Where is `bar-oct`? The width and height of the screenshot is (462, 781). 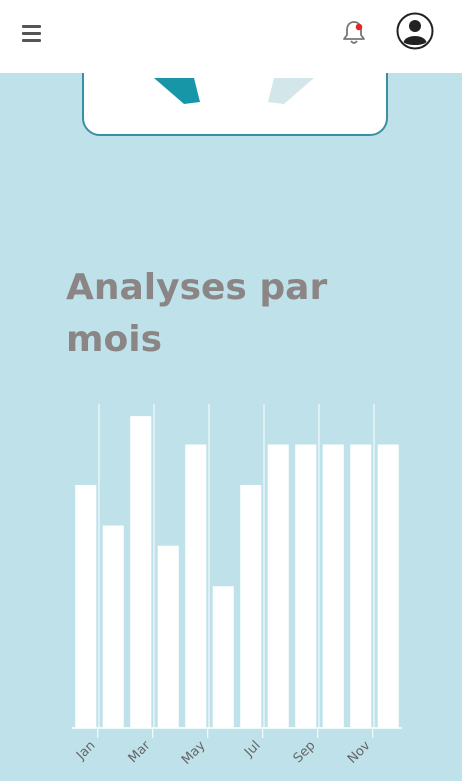
bar-oct is located at coordinates (333, 586).